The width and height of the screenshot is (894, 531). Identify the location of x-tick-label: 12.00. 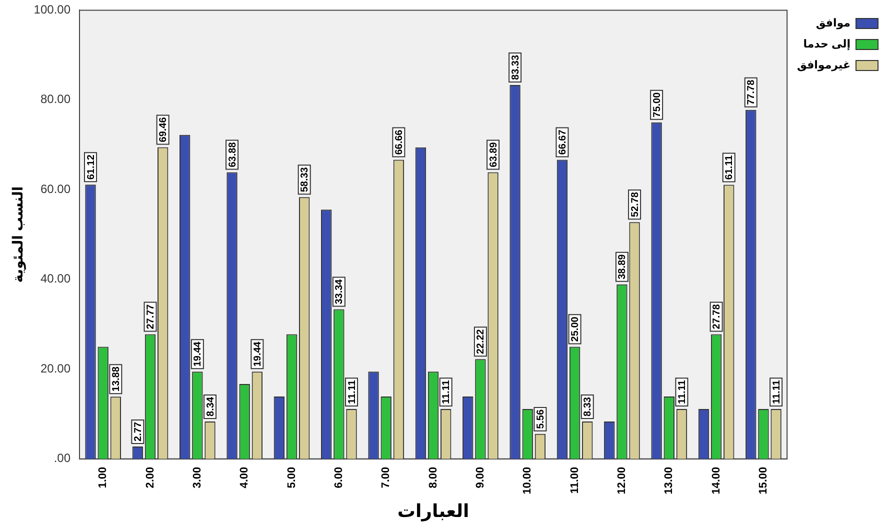
(622, 480).